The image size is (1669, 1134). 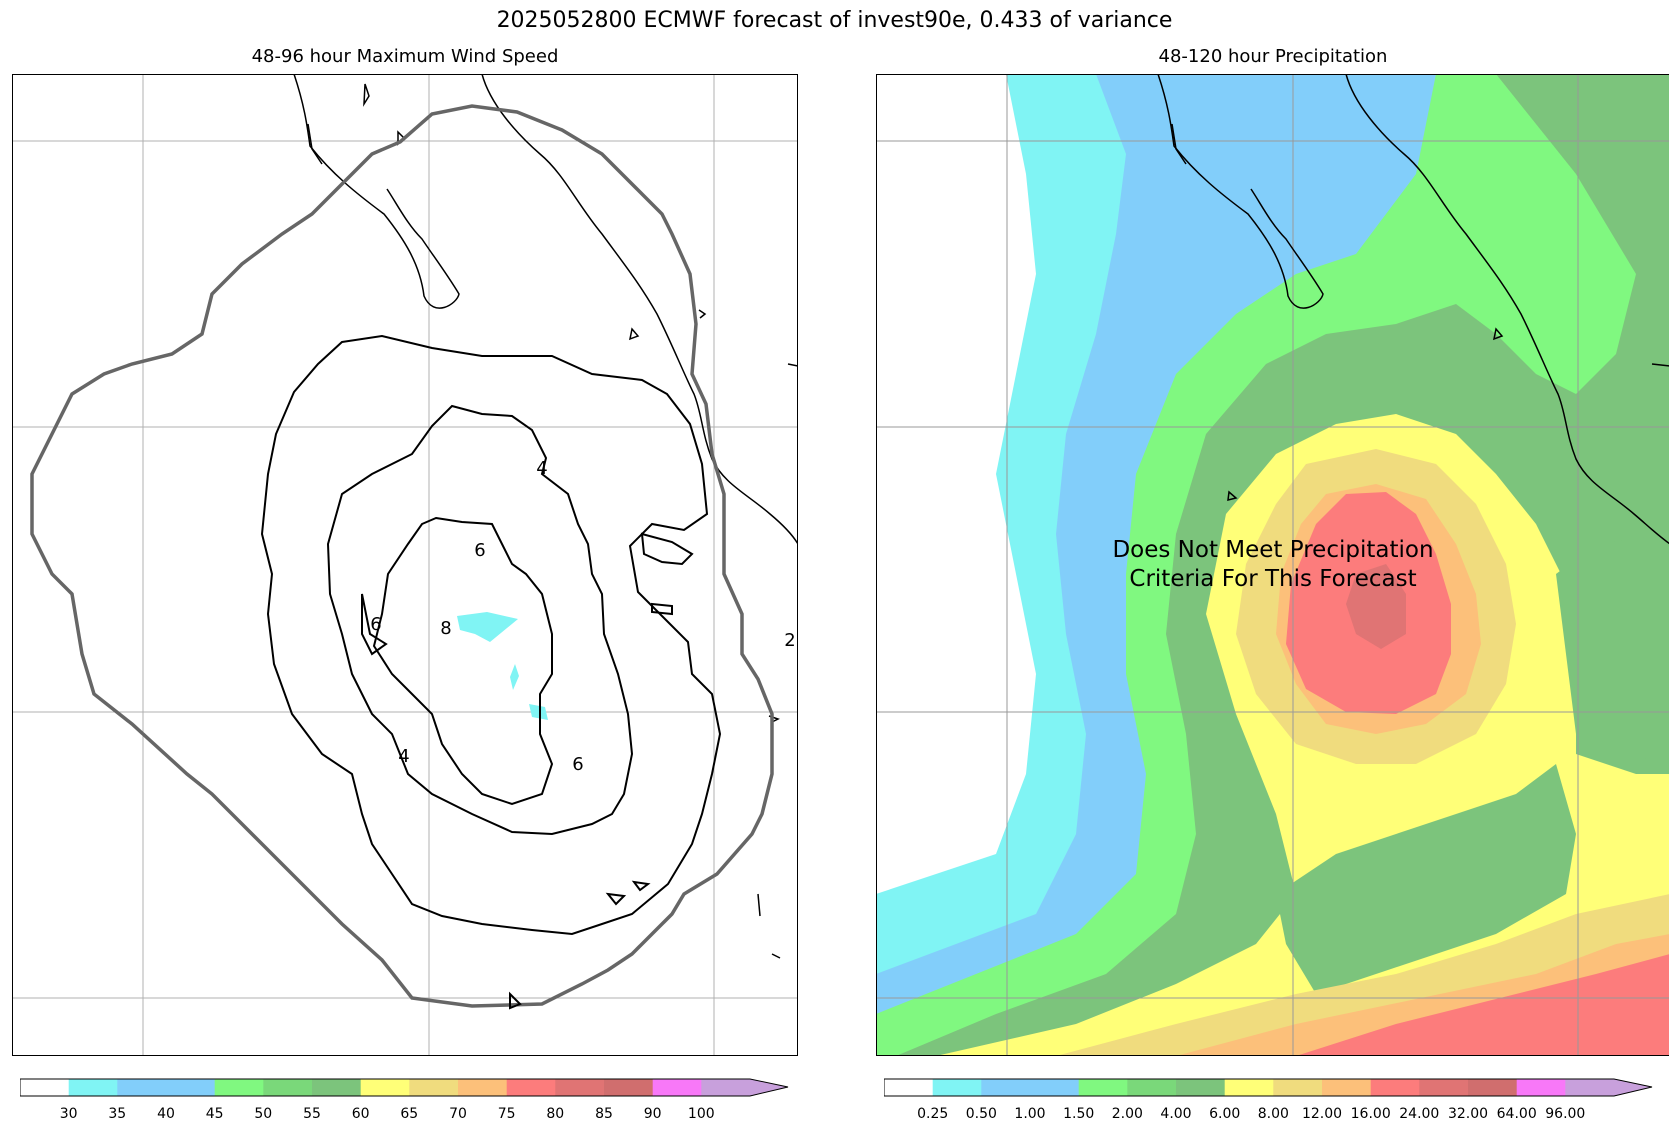 I want to click on colorbar-tick: 24.00, so click(x=1419, y=1114).